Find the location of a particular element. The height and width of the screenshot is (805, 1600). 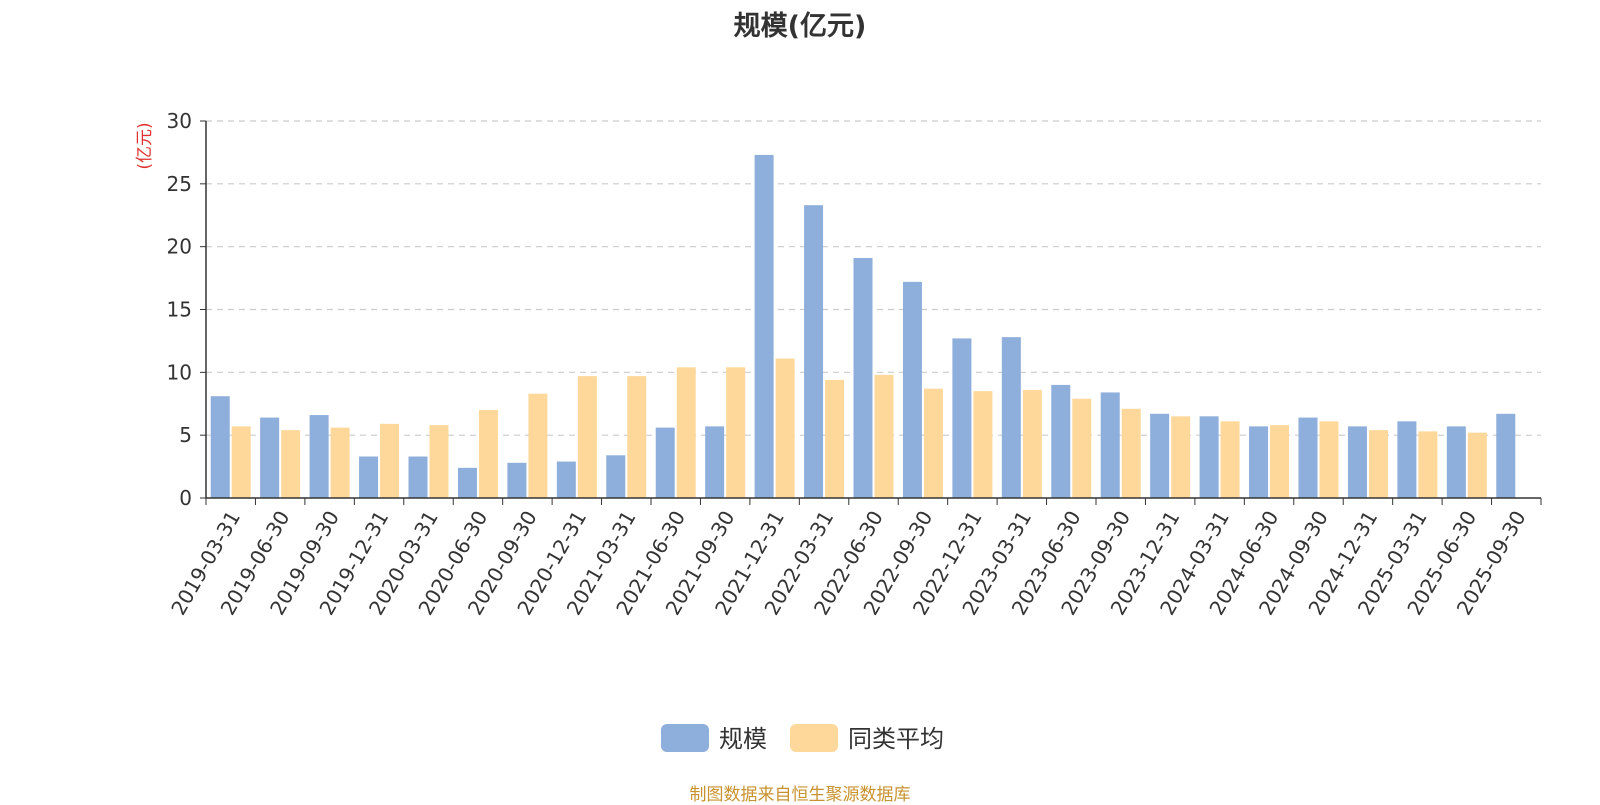

legend-label: 同类平均 is located at coordinates (896, 739).